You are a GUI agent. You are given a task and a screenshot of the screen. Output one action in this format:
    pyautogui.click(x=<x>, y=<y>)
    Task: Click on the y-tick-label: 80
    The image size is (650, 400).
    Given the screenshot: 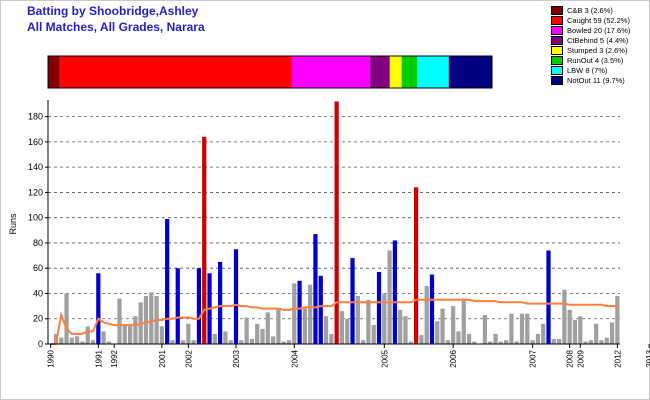 What is the action you would take?
    pyautogui.click(x=38, y=243)
    